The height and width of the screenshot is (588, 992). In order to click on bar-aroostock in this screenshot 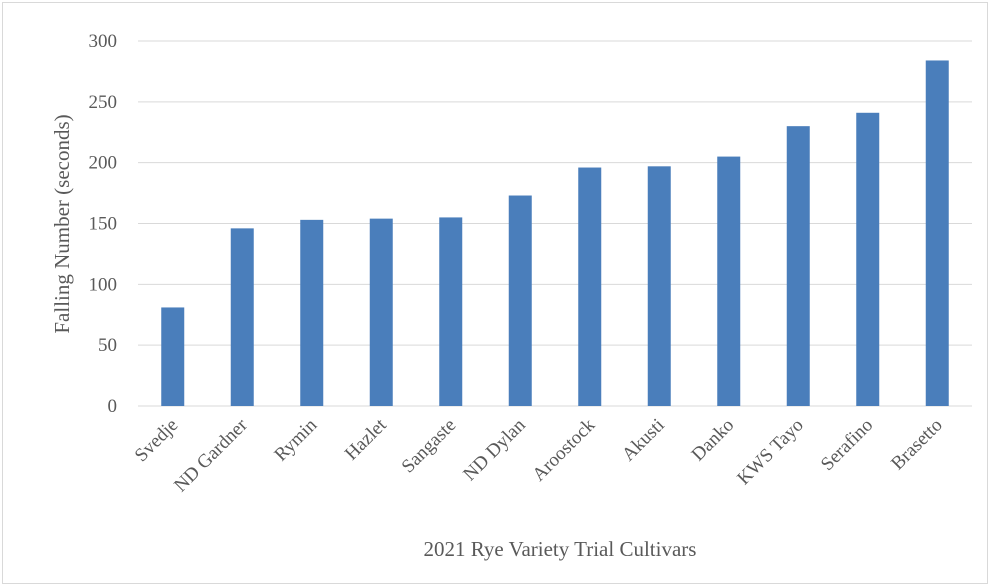, I will do `click(590, 286)`.